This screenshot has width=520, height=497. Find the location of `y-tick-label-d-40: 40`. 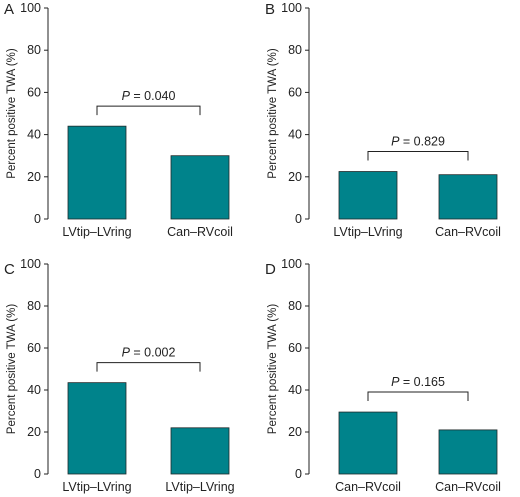

y-tick-label-d-40: 40 is located at coordinates (295, 390).